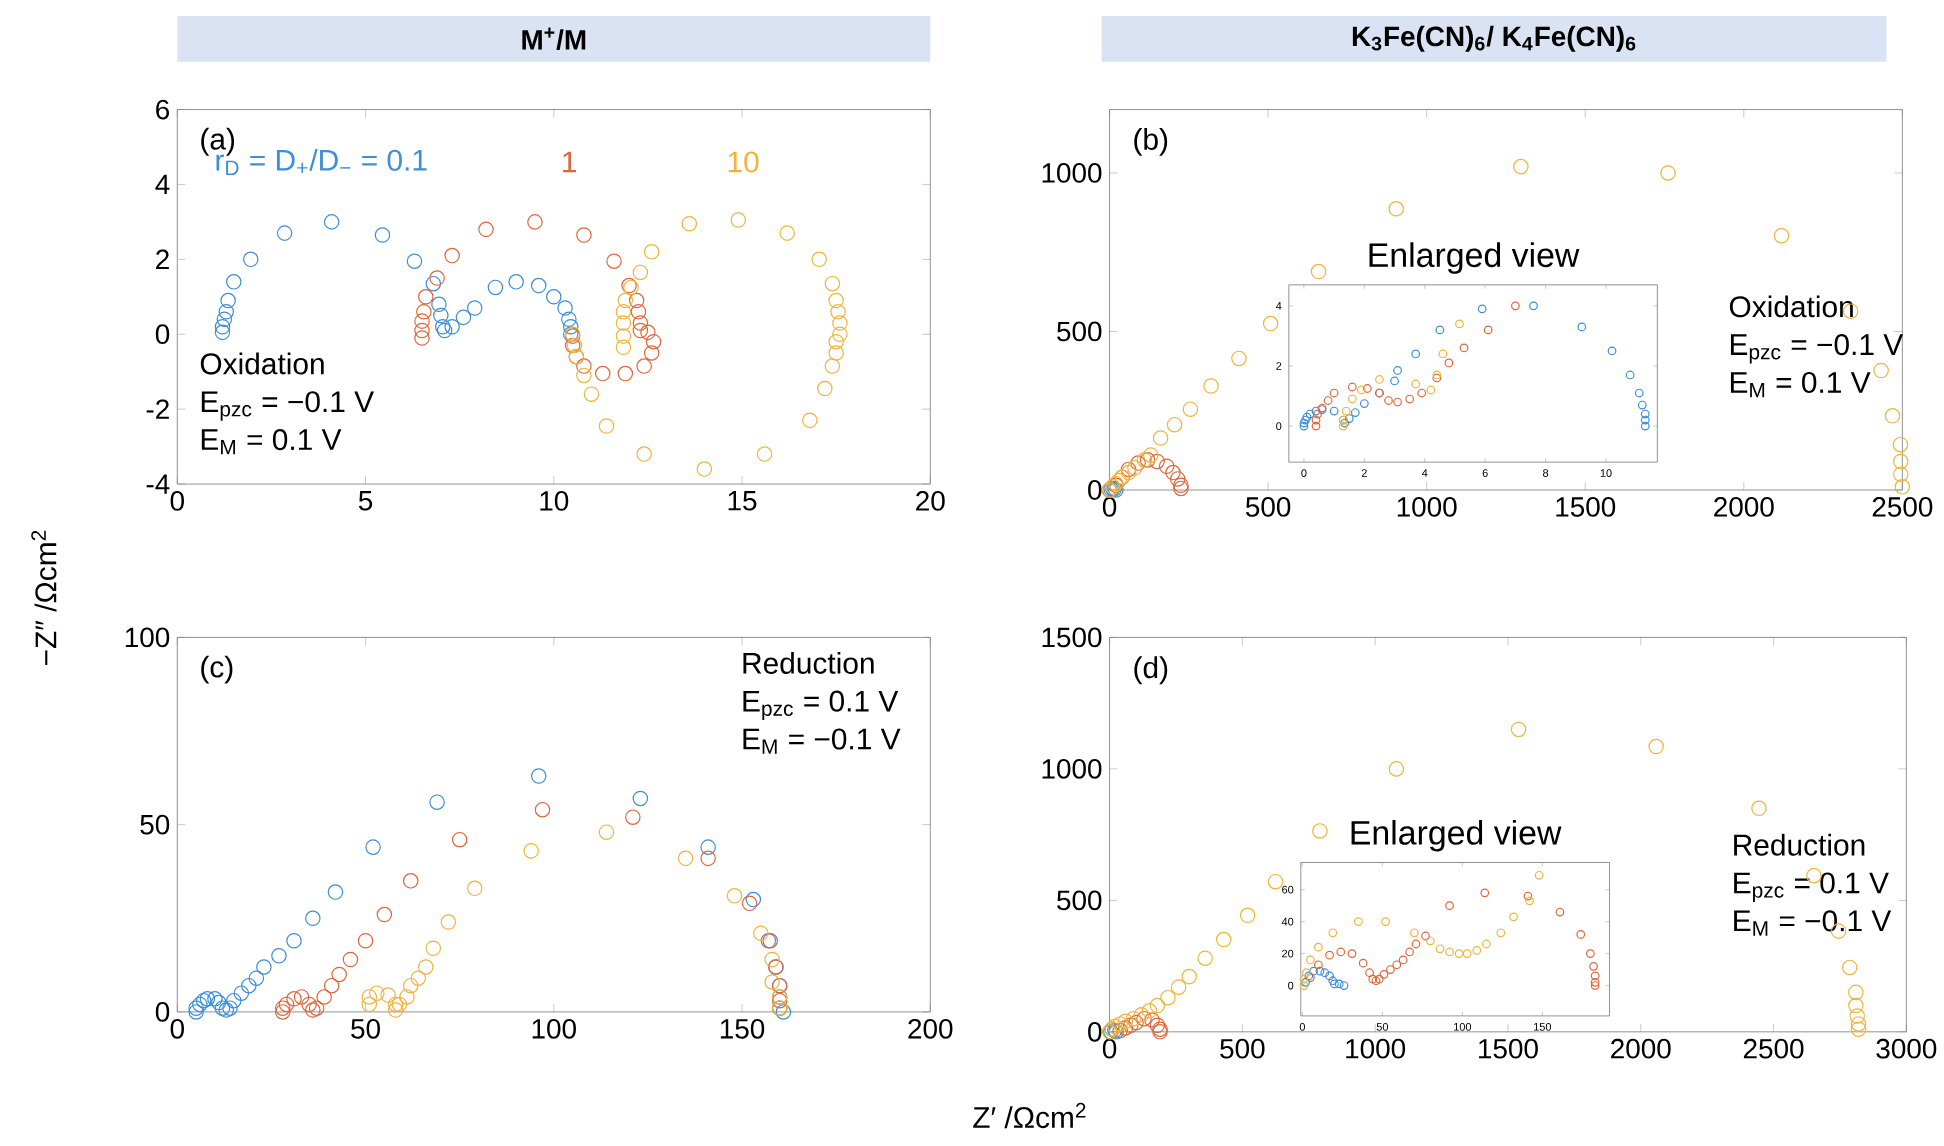  I want to click on annotation: Oxidation, so click(1791, 306).